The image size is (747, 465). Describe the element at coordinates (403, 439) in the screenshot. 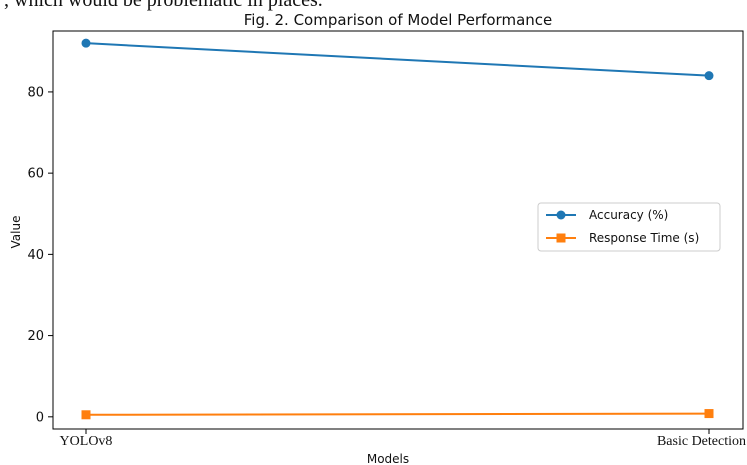

I see `x-axis-ticks: YOLOv8 Basic Detection` at that location.